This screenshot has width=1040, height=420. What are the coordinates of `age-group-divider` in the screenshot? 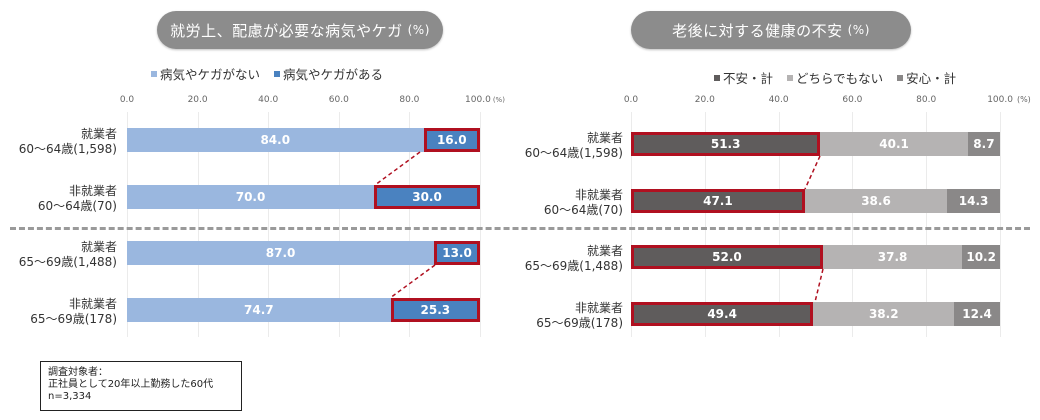 It's located at (520, 228).